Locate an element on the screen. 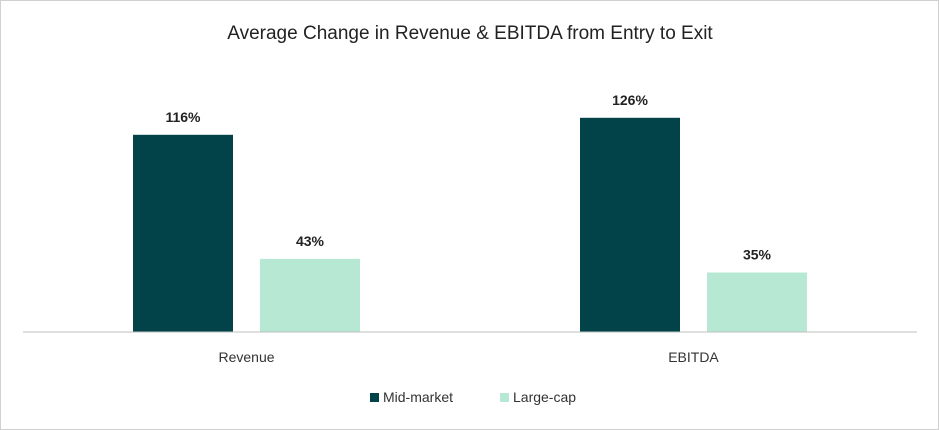 Image resolution: width=939 pixels, height=430 pixels. data-label-large-cap-revenue: 43% is located at coordinates (310, 241).